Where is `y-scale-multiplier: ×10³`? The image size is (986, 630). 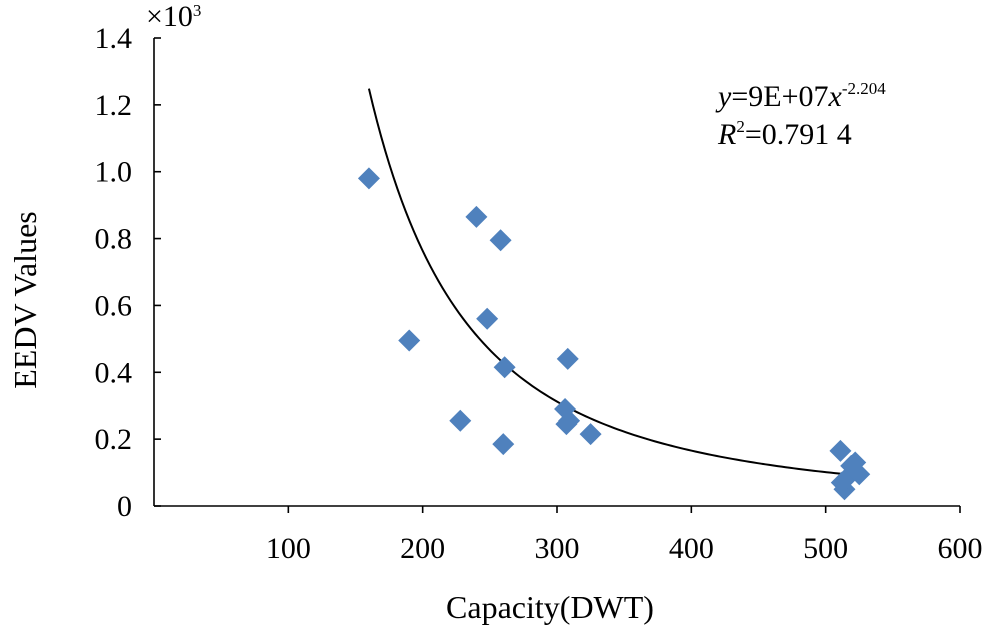
y-scale-multiplier: ×10³ is located at coordinates (173, 16).